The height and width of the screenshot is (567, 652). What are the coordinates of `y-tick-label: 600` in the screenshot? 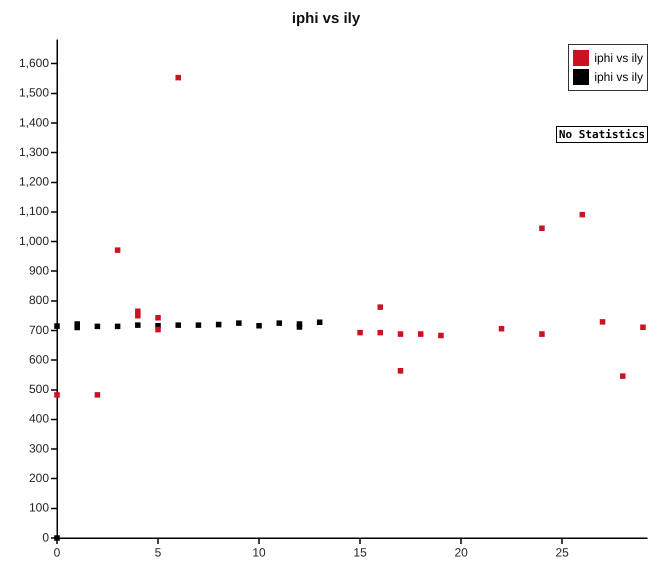 It's located at (39, 359).